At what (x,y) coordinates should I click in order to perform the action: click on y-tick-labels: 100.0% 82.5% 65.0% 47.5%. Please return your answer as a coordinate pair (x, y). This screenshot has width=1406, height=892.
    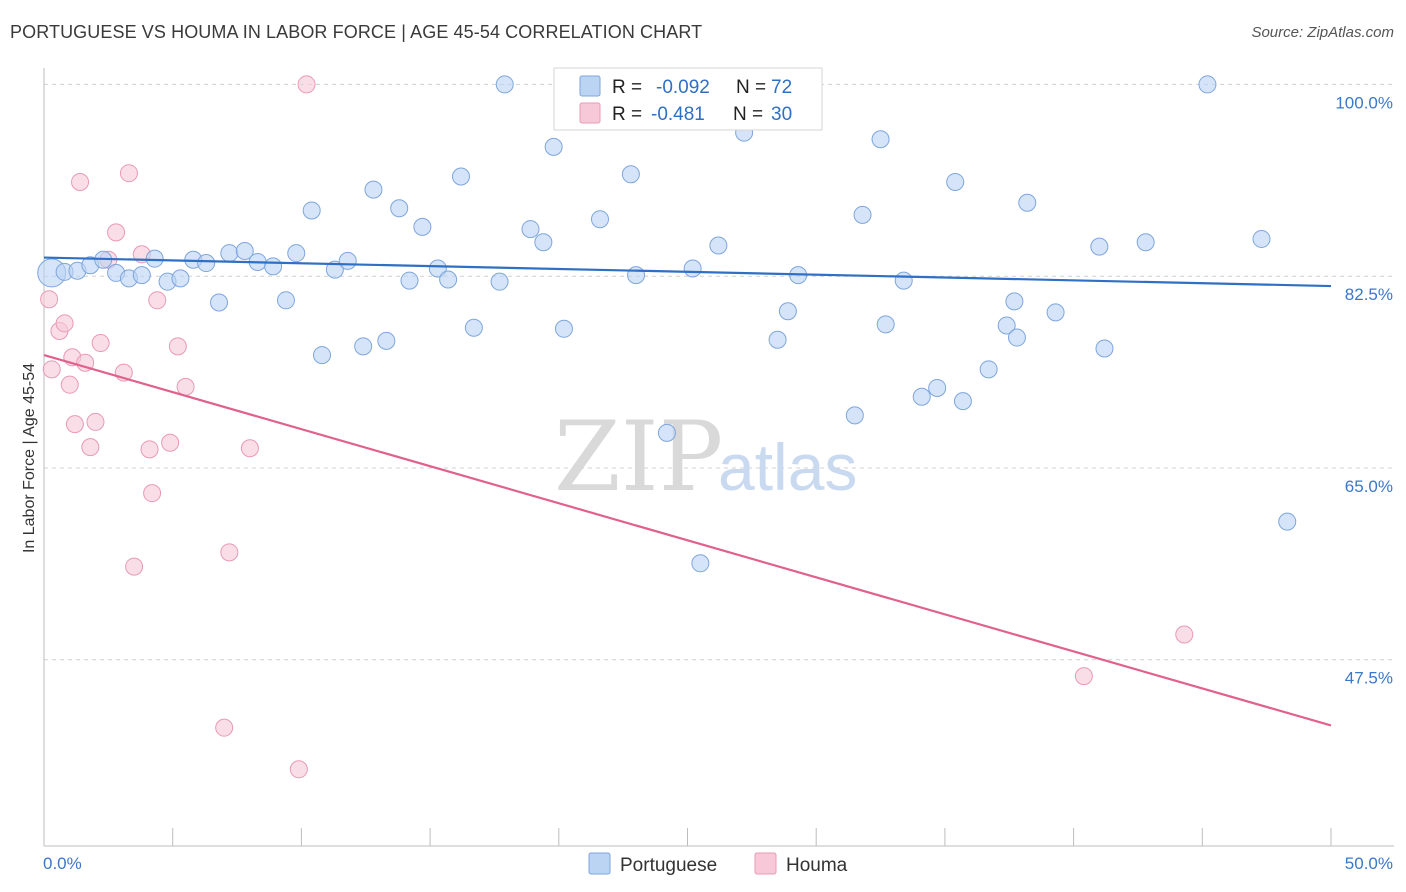
    Looking at the image, I should click on (1364, 390).